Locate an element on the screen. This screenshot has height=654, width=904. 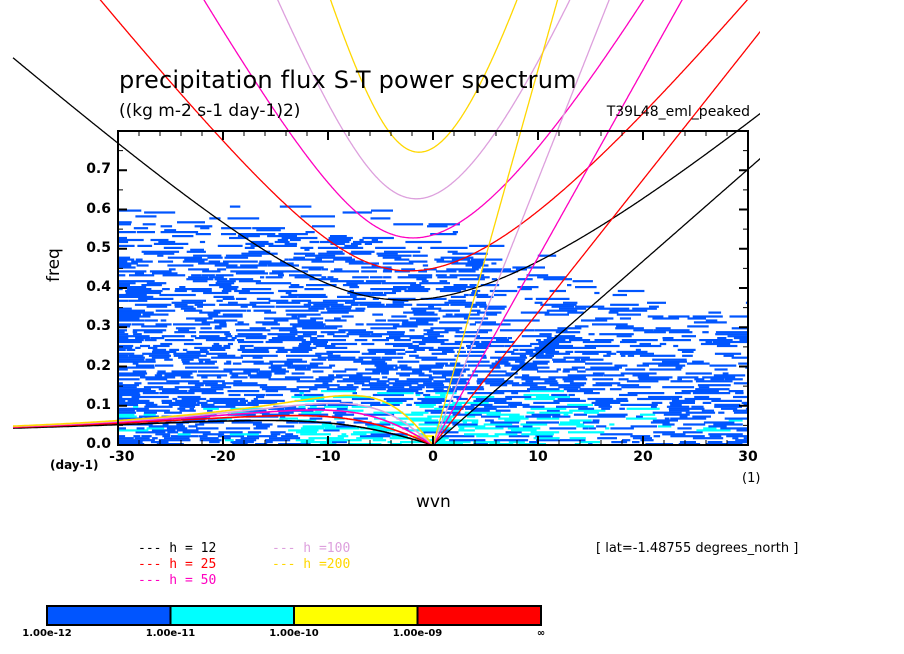
legend-item-h100: --- h =100 is located at coordinates (311, 548).